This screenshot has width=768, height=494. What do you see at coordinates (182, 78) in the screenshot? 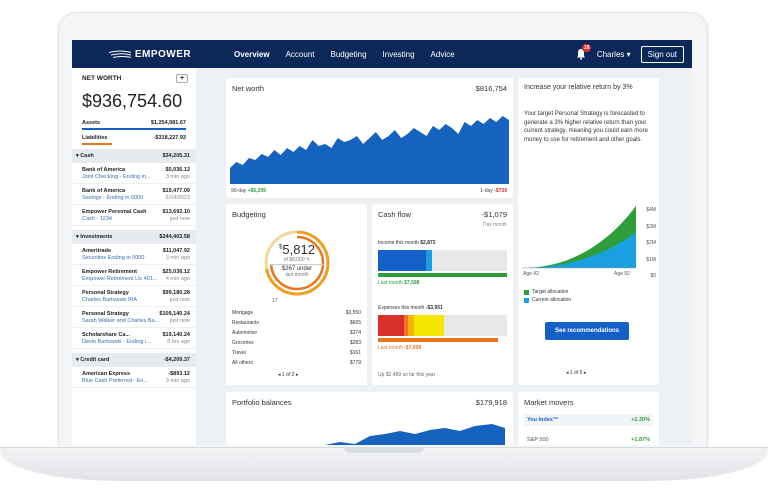
I see `add-account-button: +` at bounding box center [182, 78].